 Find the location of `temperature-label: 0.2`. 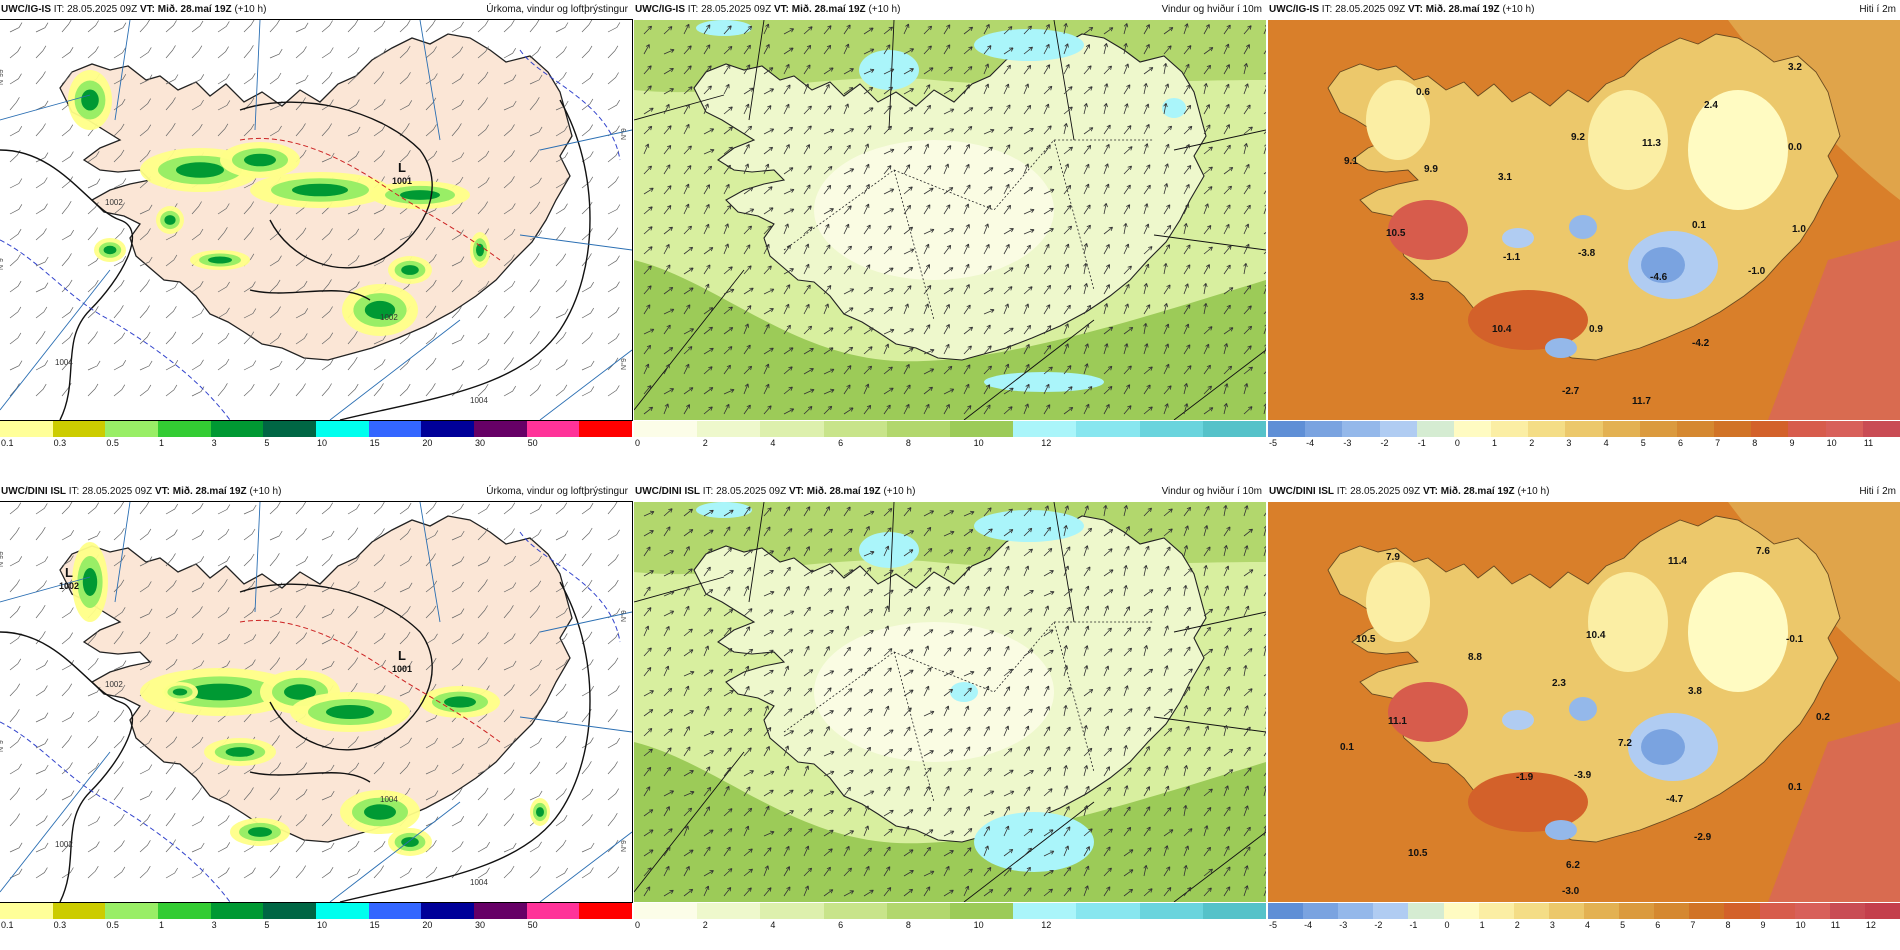

temperature-label: 0.2 is located at coordinates (1823, 717).